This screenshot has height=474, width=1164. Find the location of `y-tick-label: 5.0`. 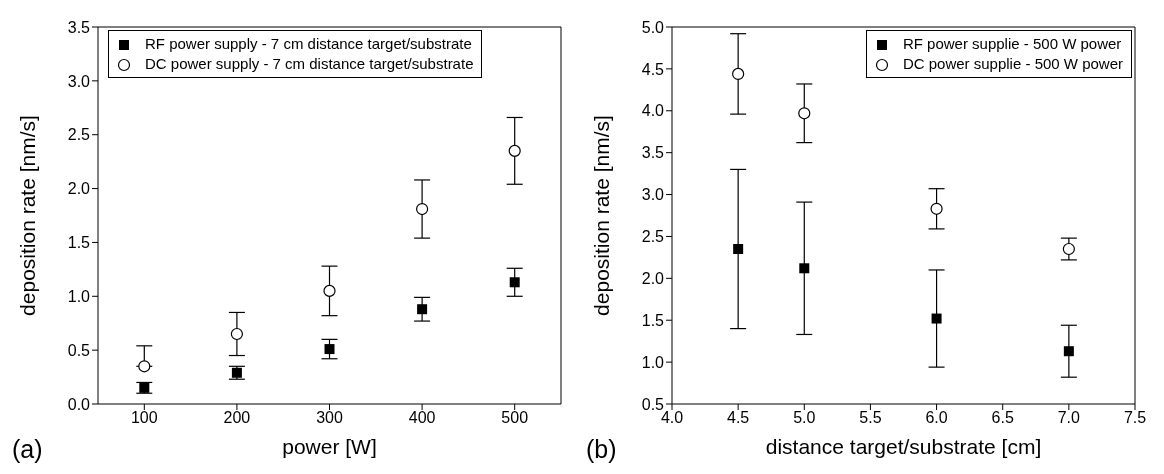

y-tick-label: 5.0 is located at coordinates (653, 27).